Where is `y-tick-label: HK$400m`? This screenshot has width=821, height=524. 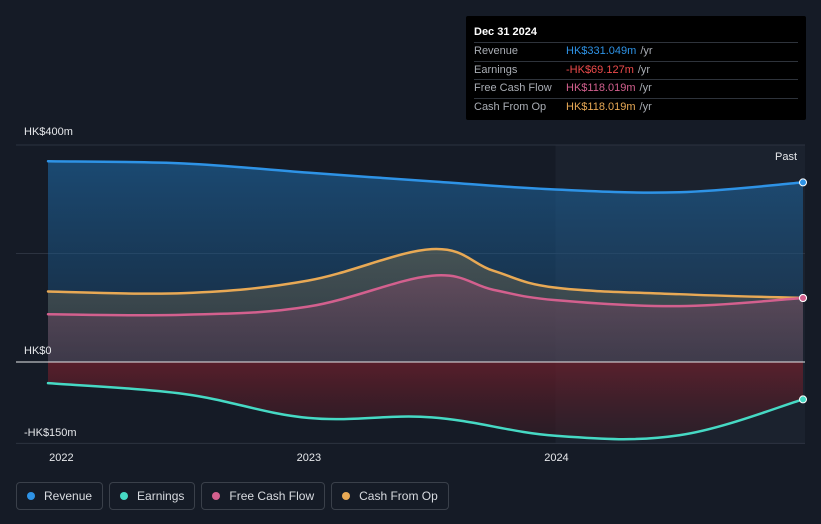
y-tick-label: HK$400m is located at coordinates (48, 132).